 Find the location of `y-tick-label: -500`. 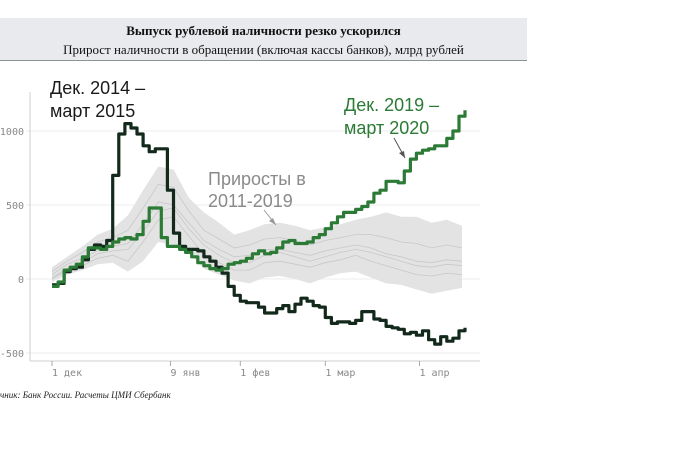

y-tick-label: -500 is located at coordinates (12, 354).